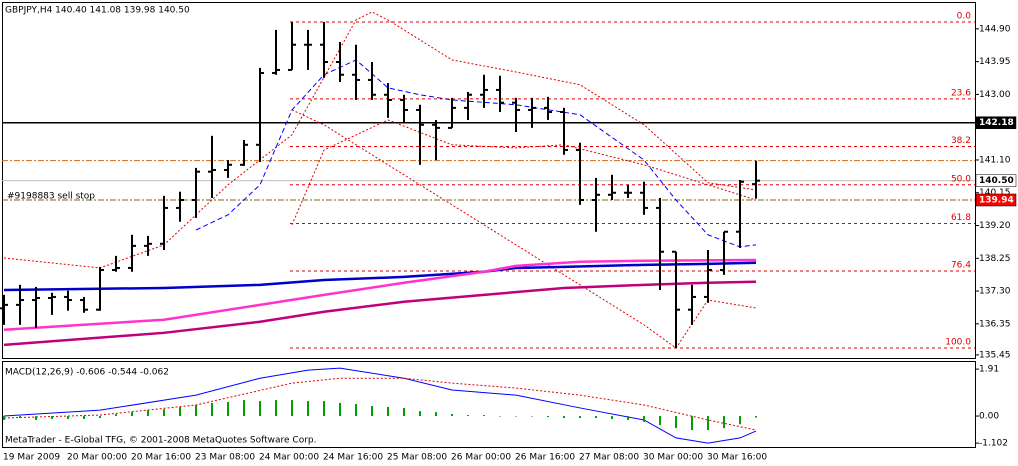 The image size is (1018, 466). I want to click on fib-label: 50.0, so click(961, 179).